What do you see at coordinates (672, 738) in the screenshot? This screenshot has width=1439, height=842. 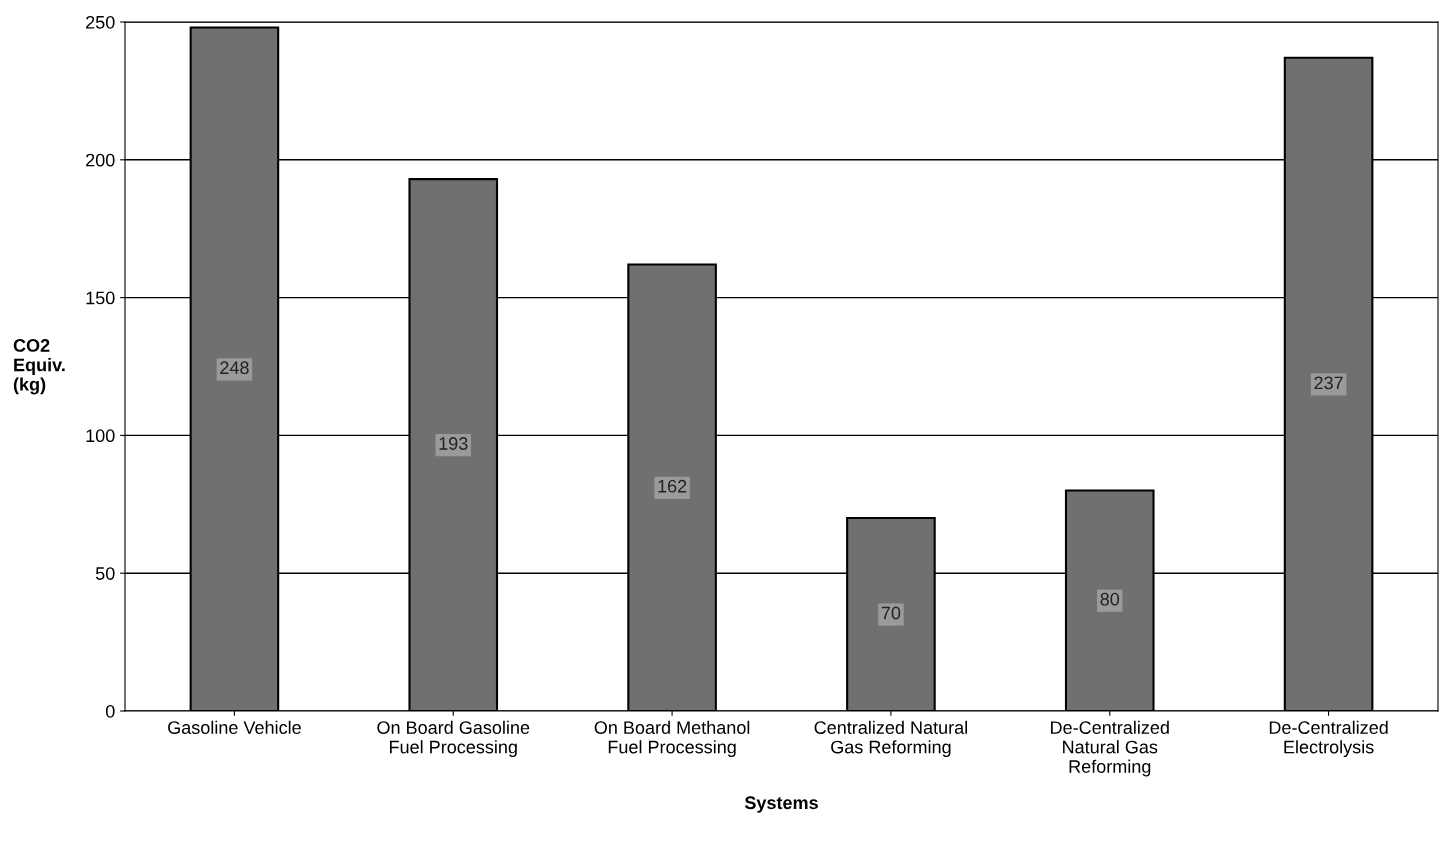 I see `x-tick-label: On Board Methanol Fuel Processing` at bounding box center [672, 738].